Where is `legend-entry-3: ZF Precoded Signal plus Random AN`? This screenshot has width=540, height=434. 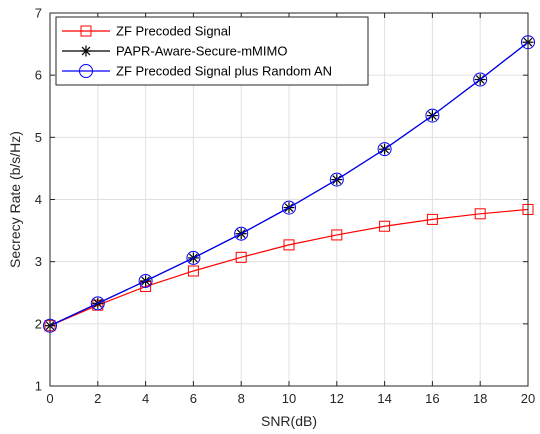 legend-entry-3: ZF Precoded Signal plus Random AN is located at coordinates (197, 71).